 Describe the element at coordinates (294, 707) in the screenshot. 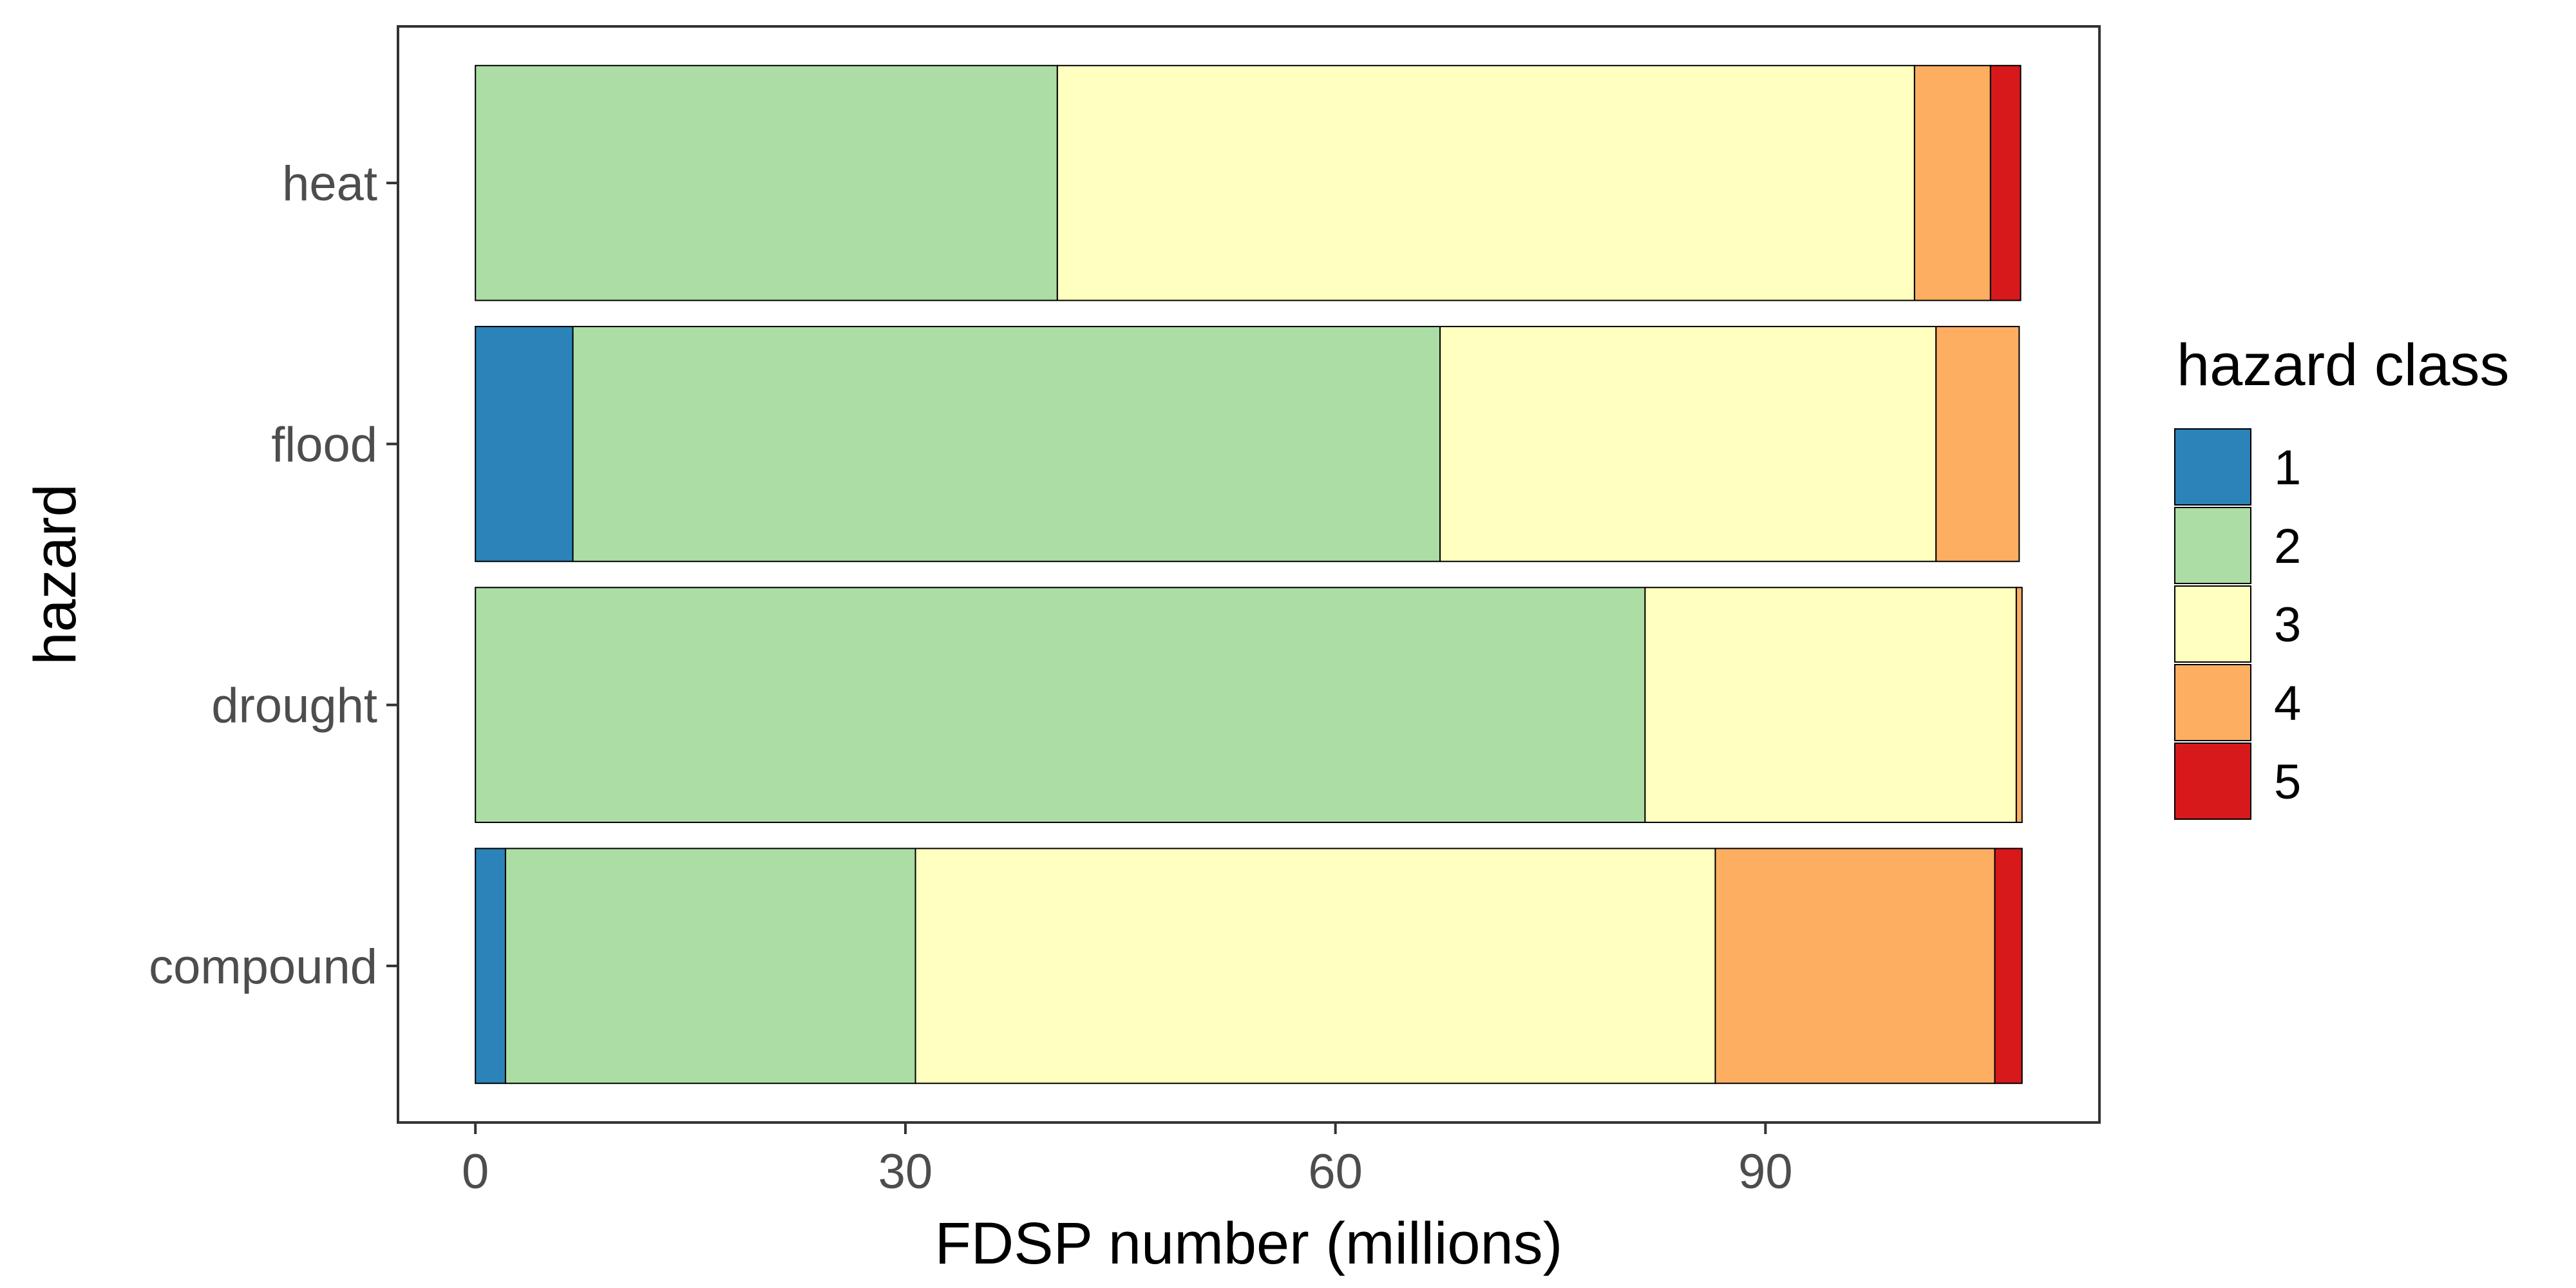

I see `y-tick-label-drought: drought` at that location.